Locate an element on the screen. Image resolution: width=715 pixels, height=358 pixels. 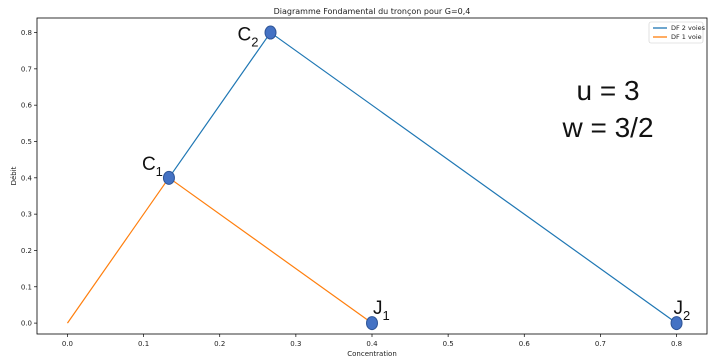
point-marker-j1 is located at coordinates (372, 323).